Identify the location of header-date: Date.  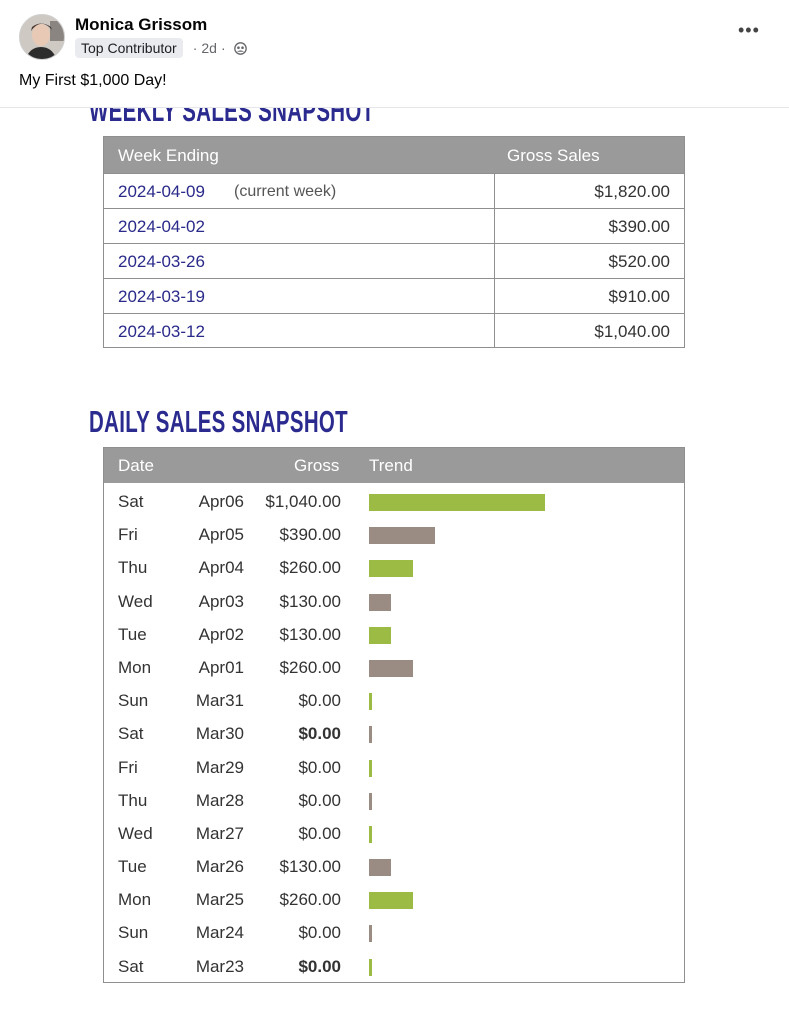
(136, 465).